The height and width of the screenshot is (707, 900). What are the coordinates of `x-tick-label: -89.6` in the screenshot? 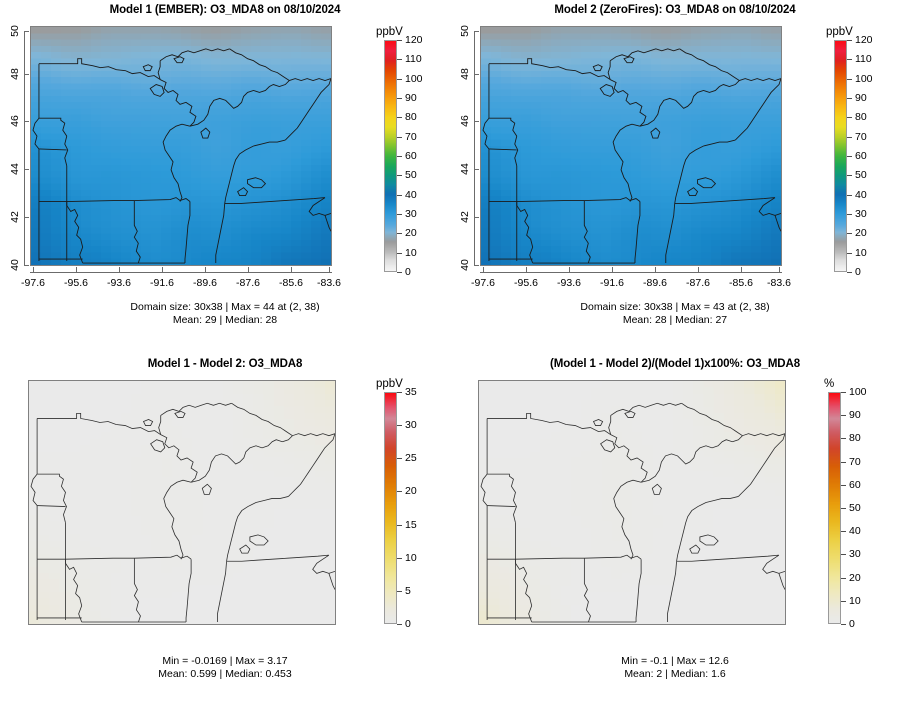 It's located at (655, 283).